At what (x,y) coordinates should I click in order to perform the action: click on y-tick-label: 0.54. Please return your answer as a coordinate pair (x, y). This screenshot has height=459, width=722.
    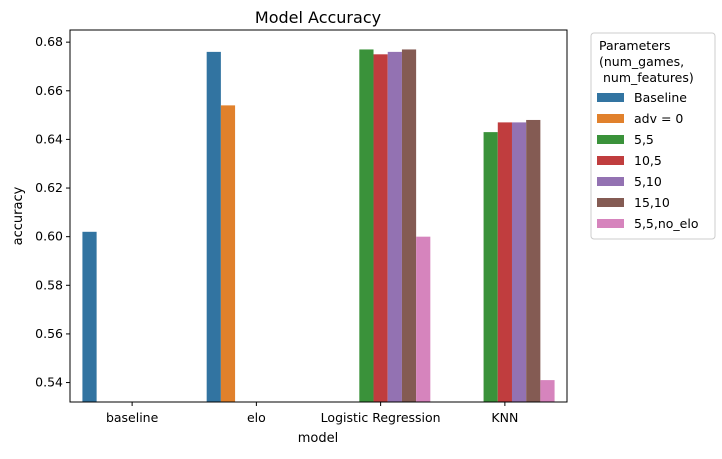
    Looking at the image, I should click on (49, 382).